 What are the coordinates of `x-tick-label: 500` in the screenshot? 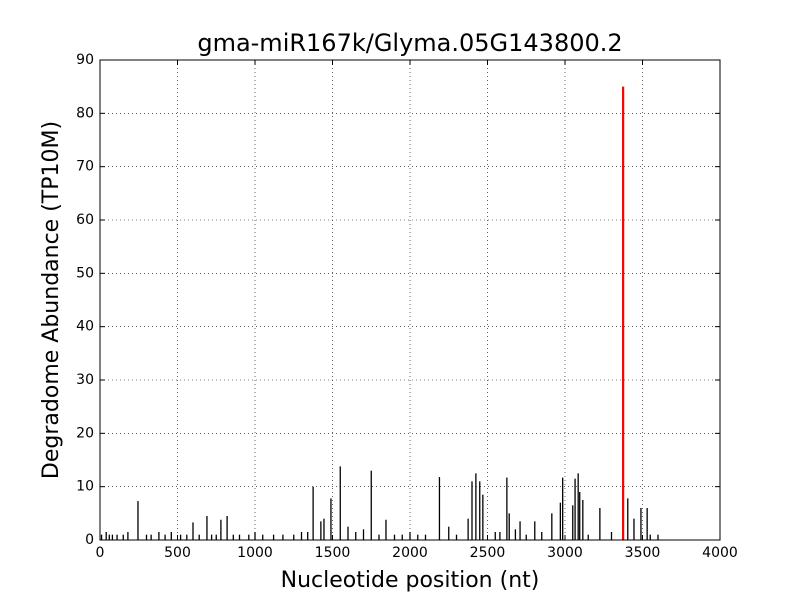 It's located at (177, 553).